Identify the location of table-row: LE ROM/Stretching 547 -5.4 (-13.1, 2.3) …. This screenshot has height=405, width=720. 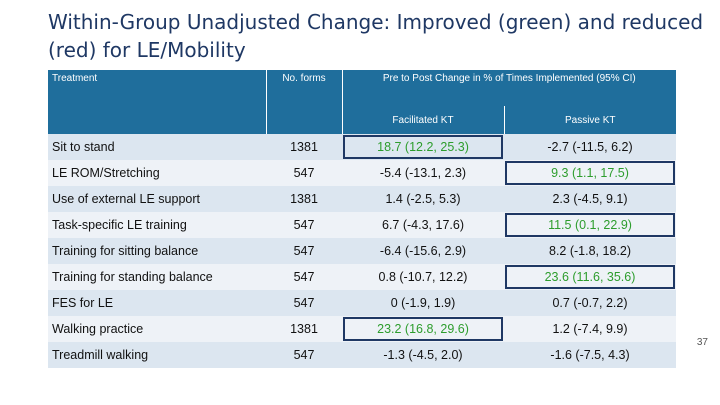
(362, 173).